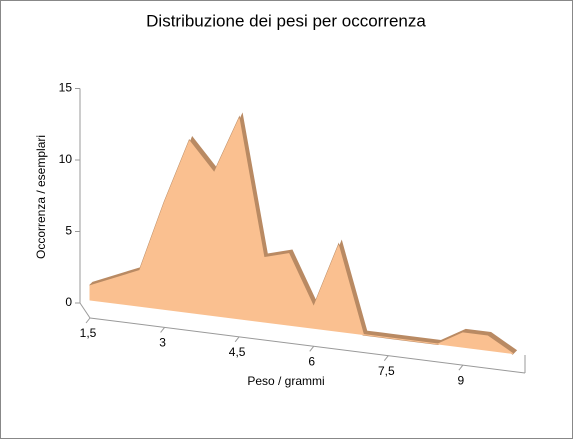 This screenshot has height=439, width=573. What do you see at coordinates (386, 371) in the screenshot?
I see `x-tick-label: 7,5` at bounding box center [386, 371].